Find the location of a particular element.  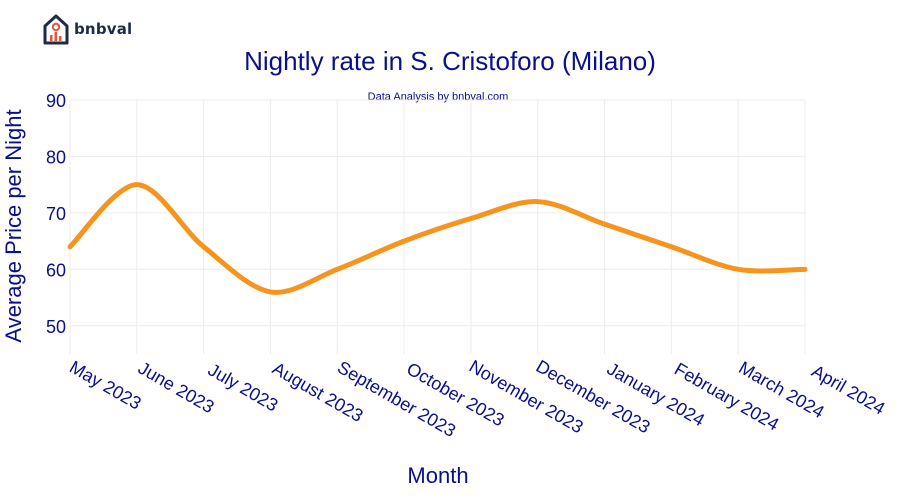

x-tick-label: December 2023 is located at coordinates (593, 396).